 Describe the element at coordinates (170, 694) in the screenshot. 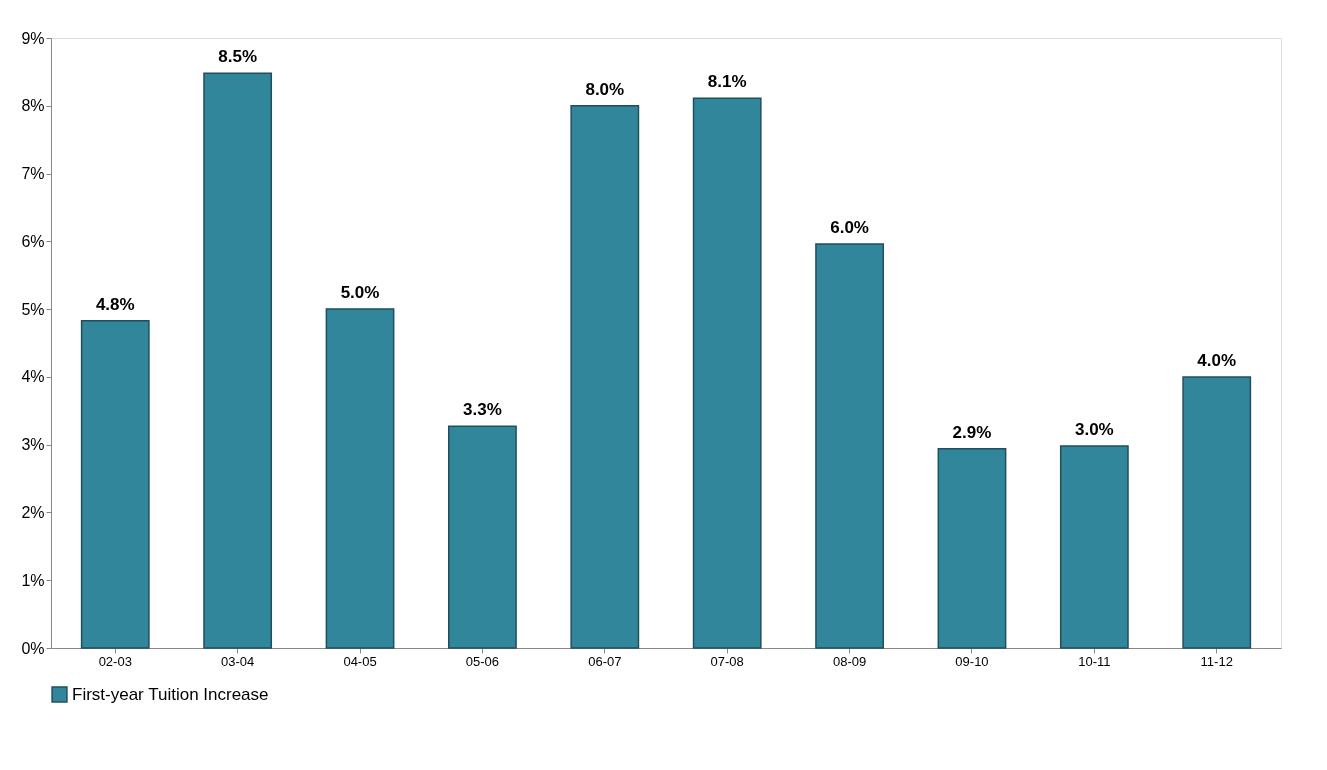

I see `legend-label: First-year Tuition Increase` at that location.